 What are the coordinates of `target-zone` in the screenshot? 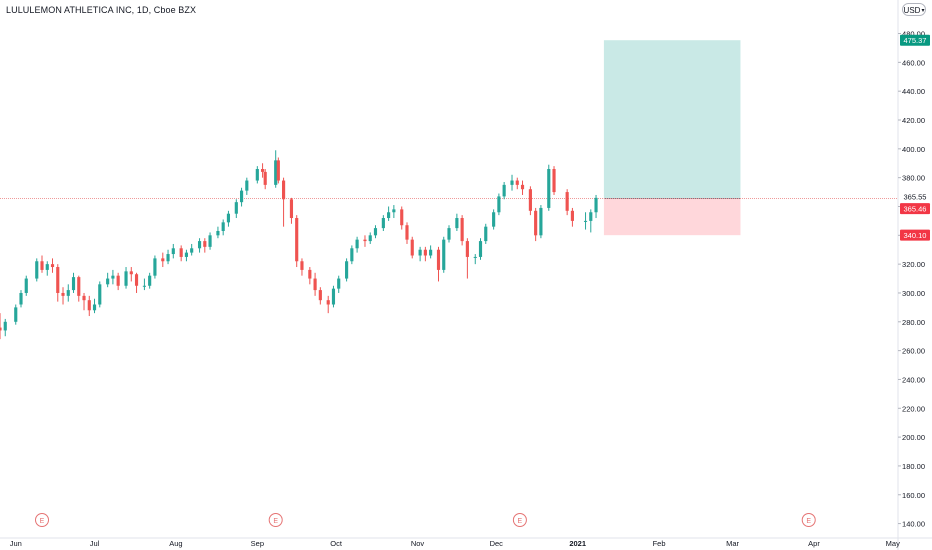 It's located at (672, 119).